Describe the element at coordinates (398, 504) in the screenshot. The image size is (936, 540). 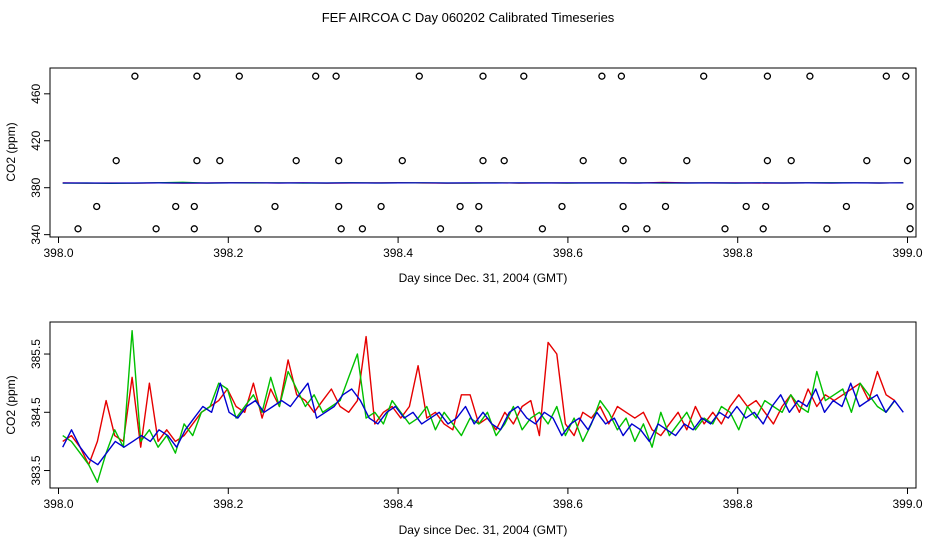
I see `bottom-x-tick-label: 398.4` at that location.